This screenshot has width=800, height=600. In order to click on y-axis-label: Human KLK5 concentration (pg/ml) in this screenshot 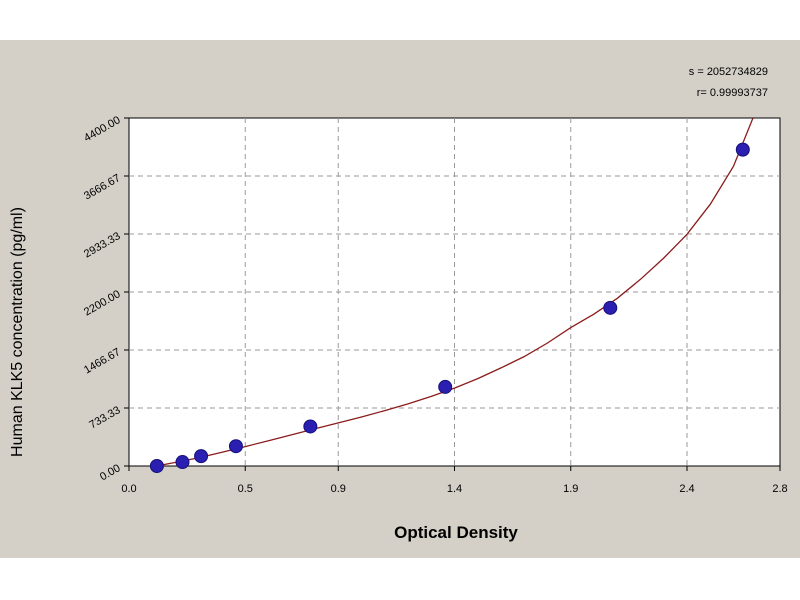, I will do `click(17, 332)`.